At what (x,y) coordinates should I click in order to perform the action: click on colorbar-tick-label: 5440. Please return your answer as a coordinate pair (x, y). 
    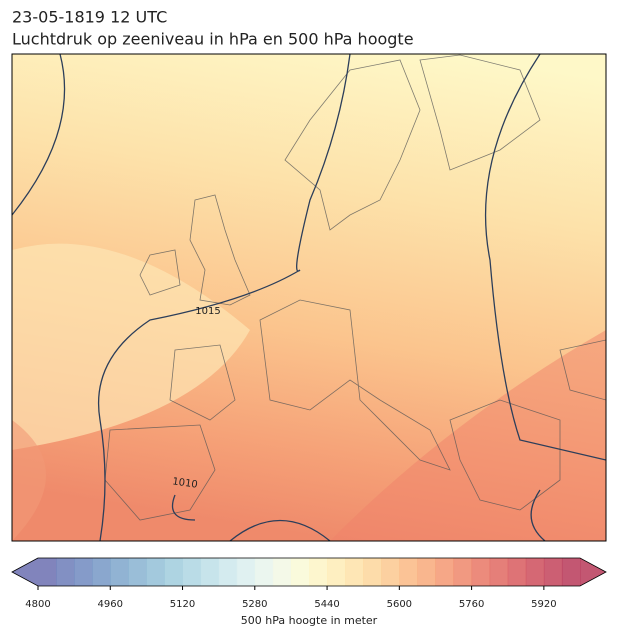
    Looking at the image, I should click on (326, 604).